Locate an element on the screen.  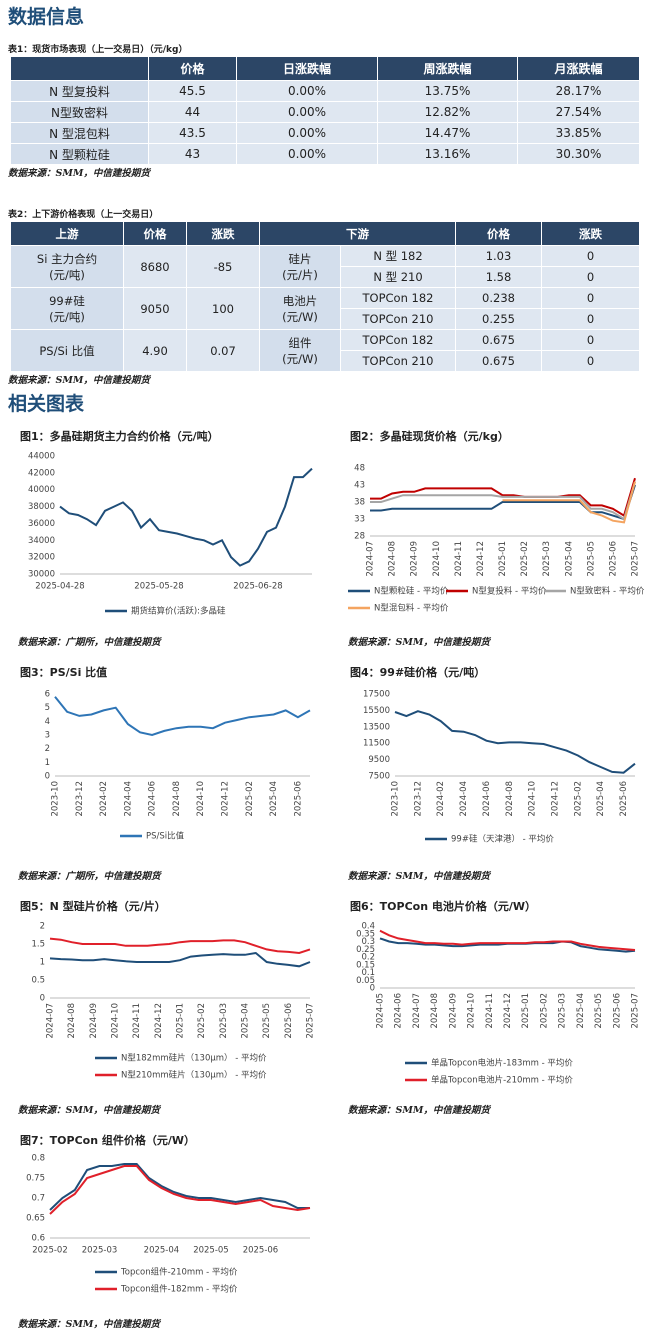
x-tick-label: 2025-06-28 is located at coordinates (257, 587).